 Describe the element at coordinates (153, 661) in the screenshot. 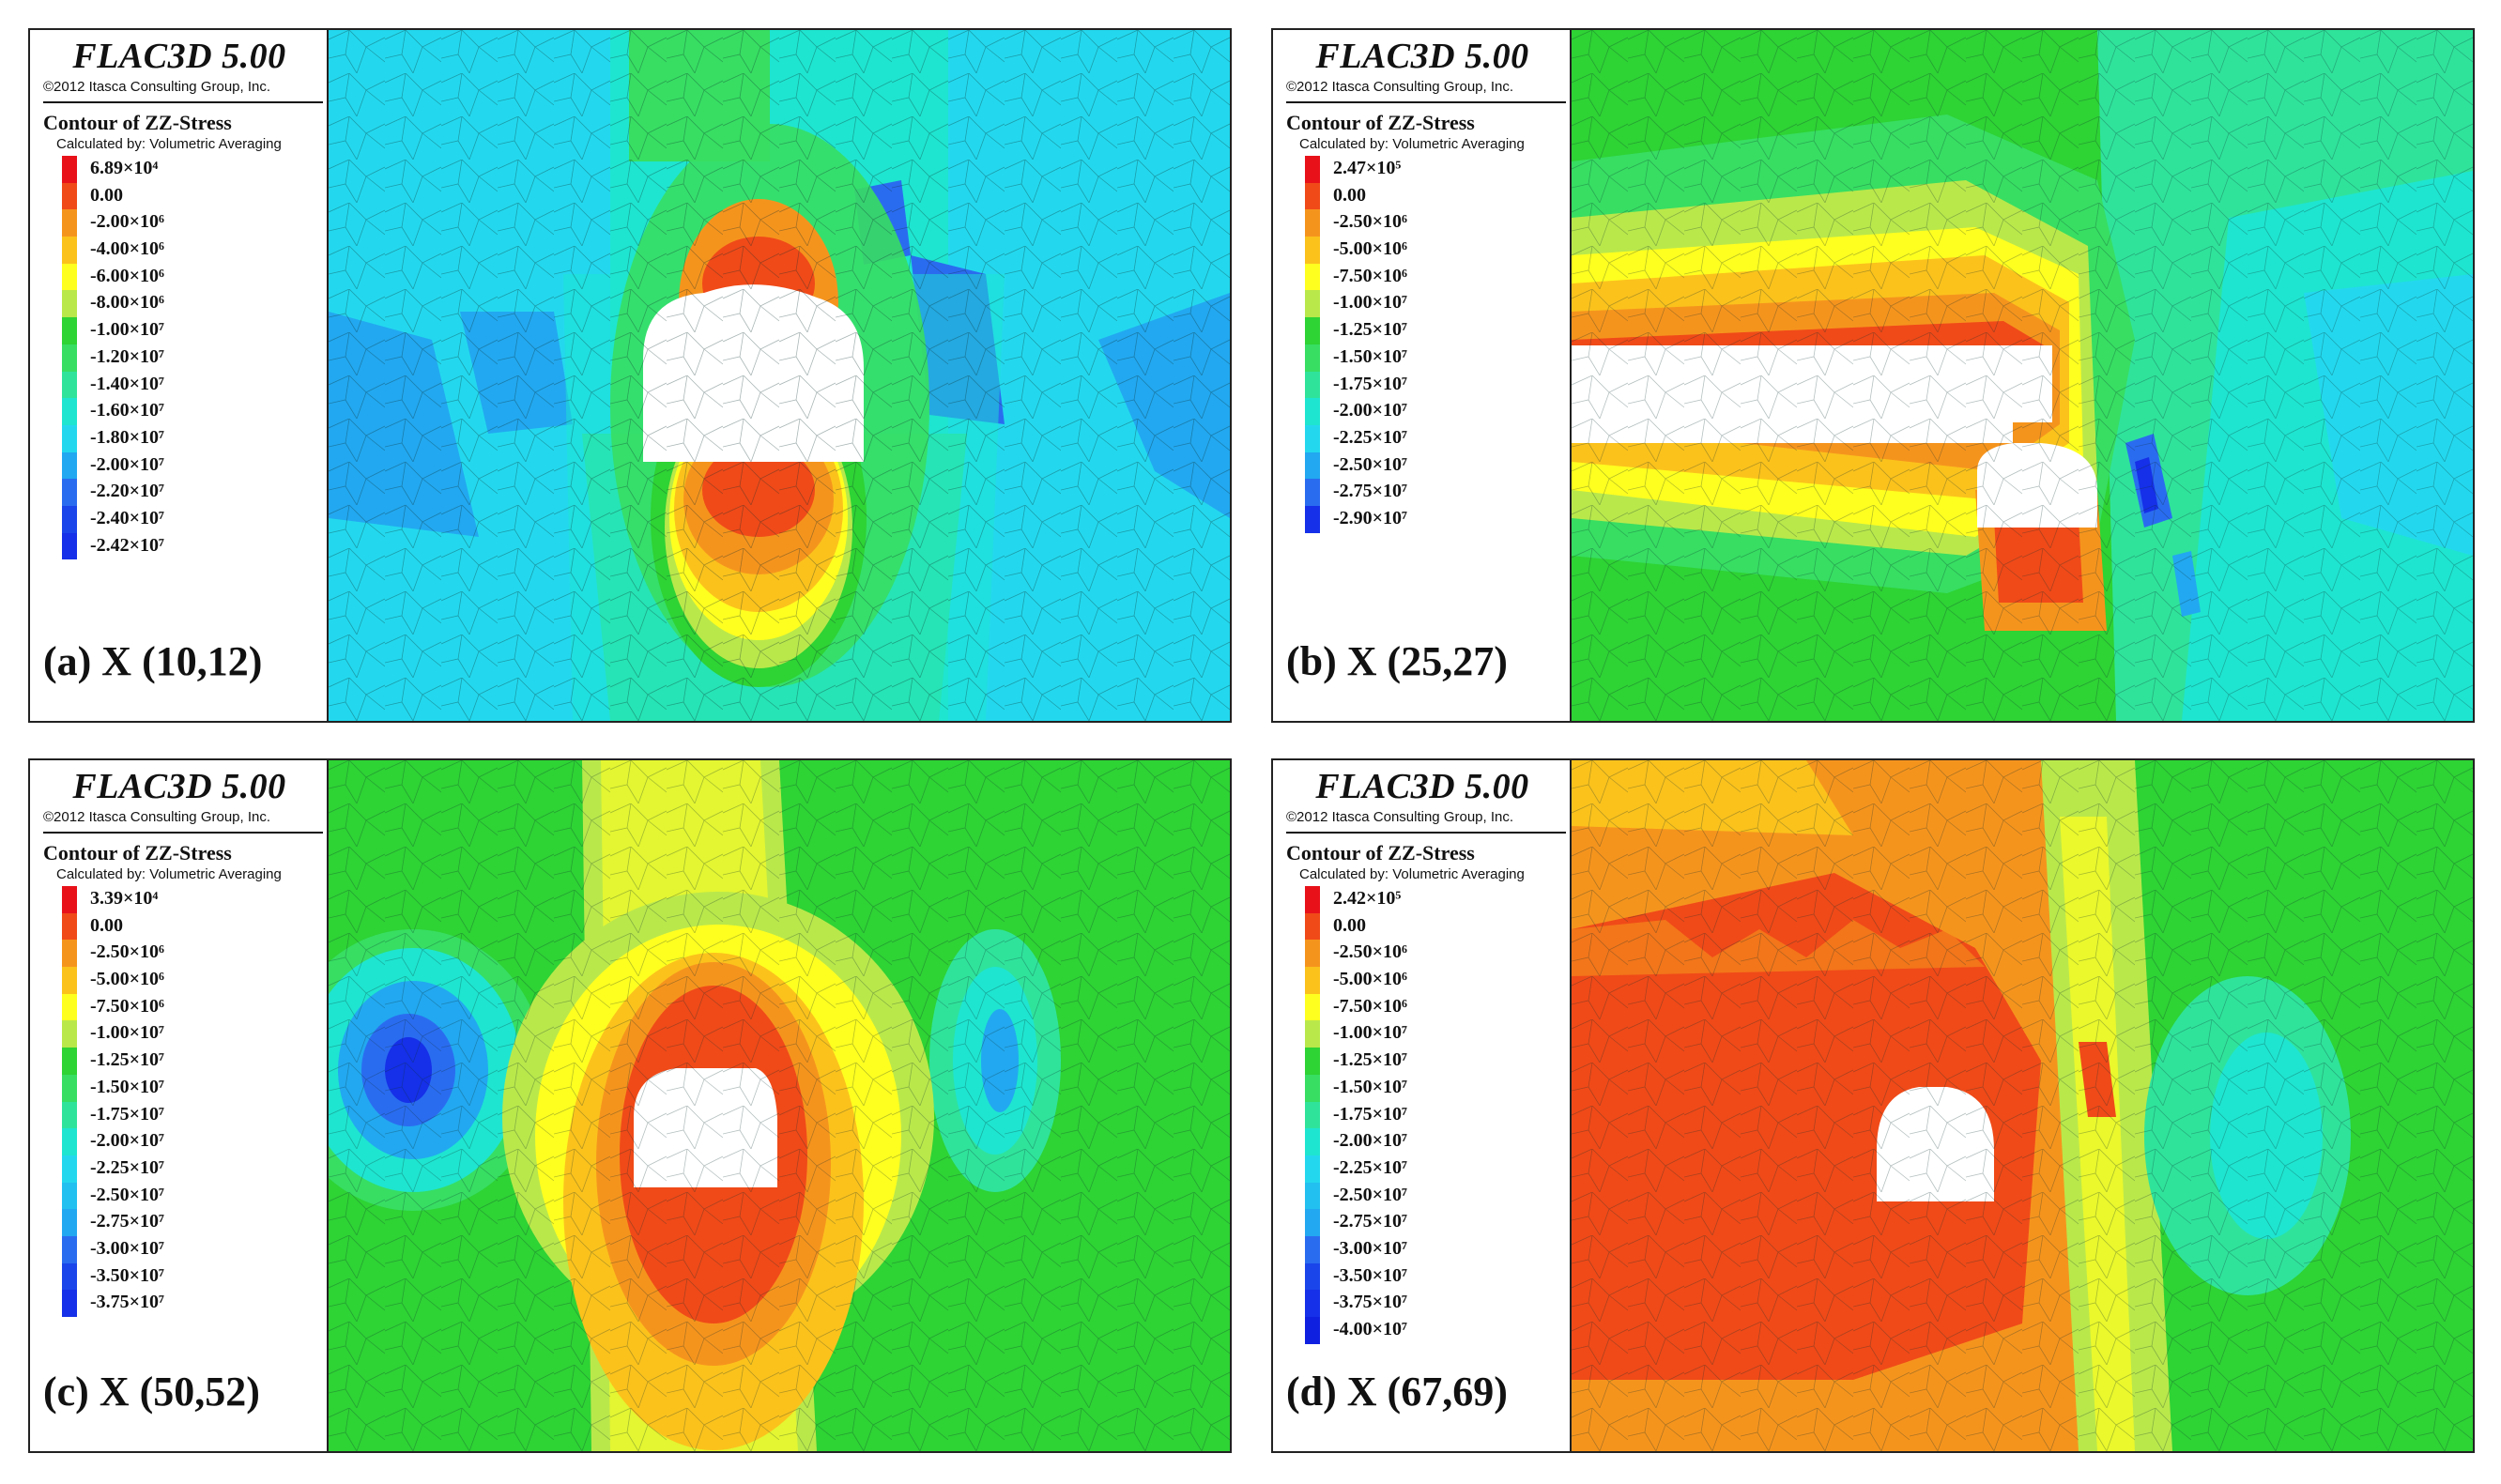

I see `case-label: (a) X (10,12)` at that location.